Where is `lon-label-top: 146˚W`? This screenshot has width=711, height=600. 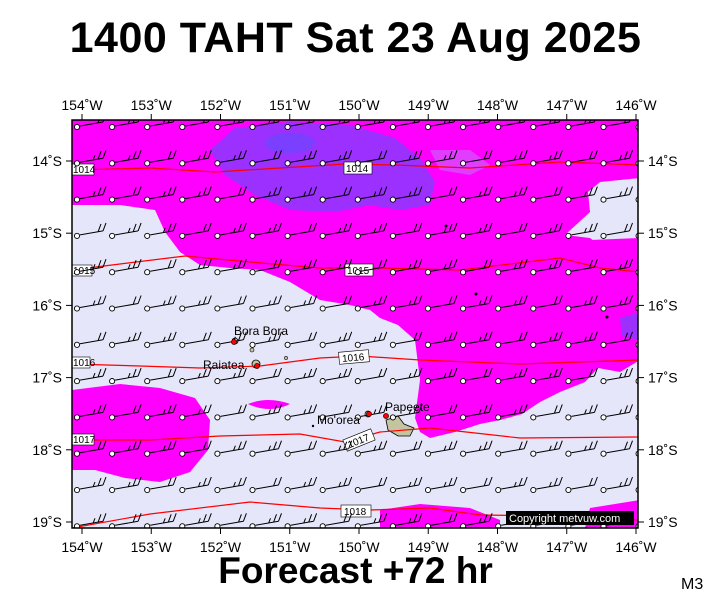 lon-label-top: 146˚W is located at coordinates (636, 105).